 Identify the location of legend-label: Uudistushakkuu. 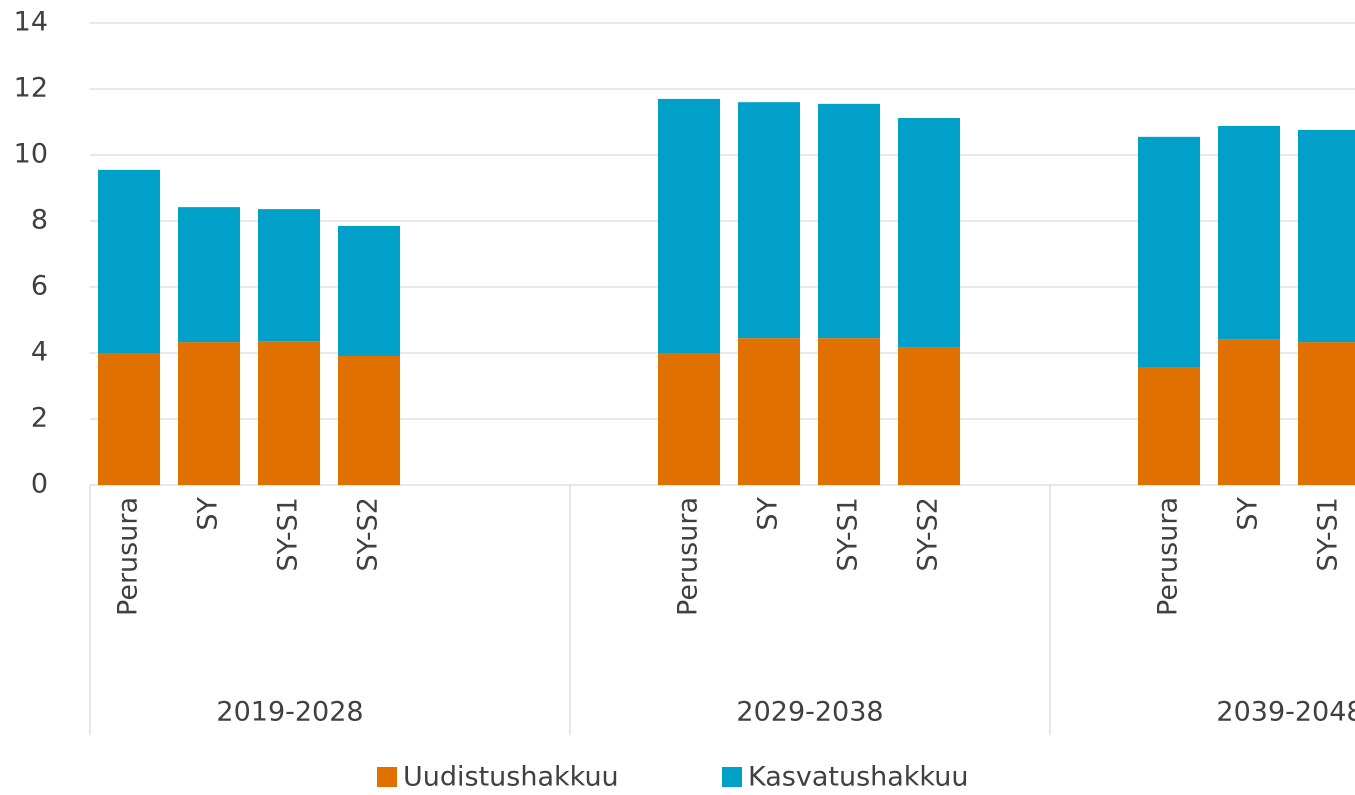
(511, 777).